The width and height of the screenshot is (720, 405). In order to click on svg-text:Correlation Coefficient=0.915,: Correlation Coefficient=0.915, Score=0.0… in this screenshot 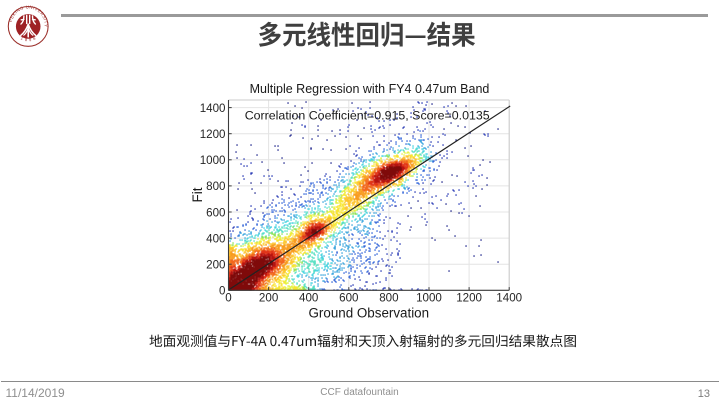, I will do `click(367, 116)`.